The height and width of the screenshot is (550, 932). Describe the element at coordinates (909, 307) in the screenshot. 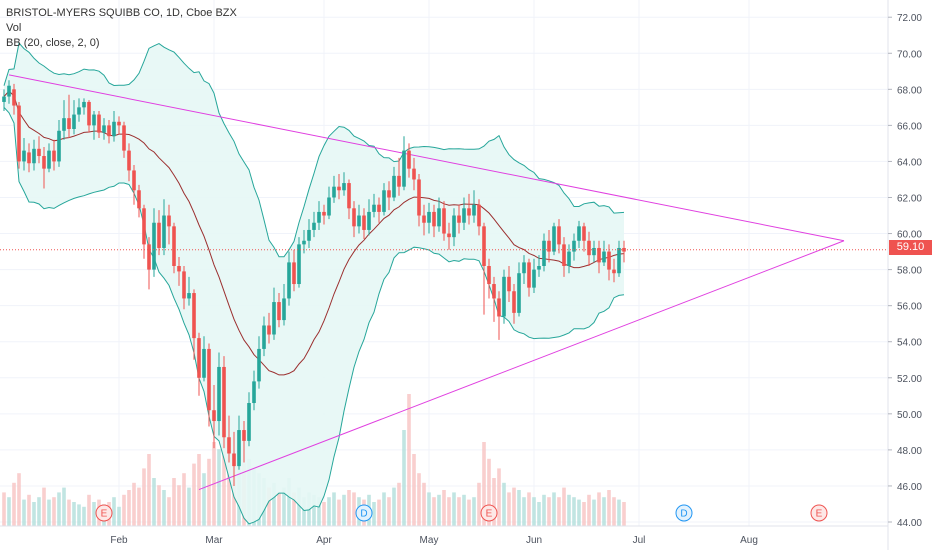

I see `price-tick-label: 56.00` at that location.